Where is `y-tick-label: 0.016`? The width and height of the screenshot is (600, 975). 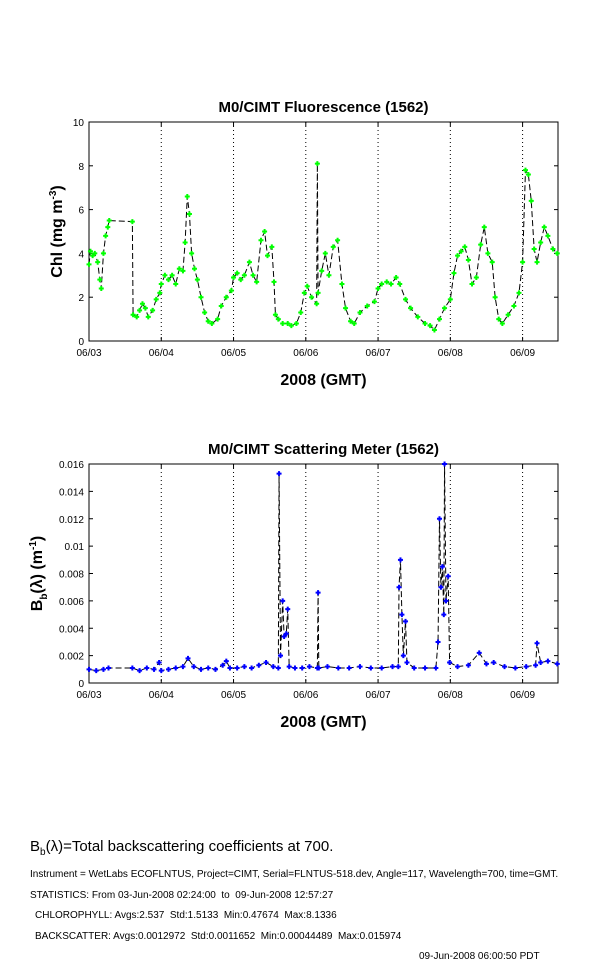 y-tick-label: 0.016 is located at coordinates (71, 465).